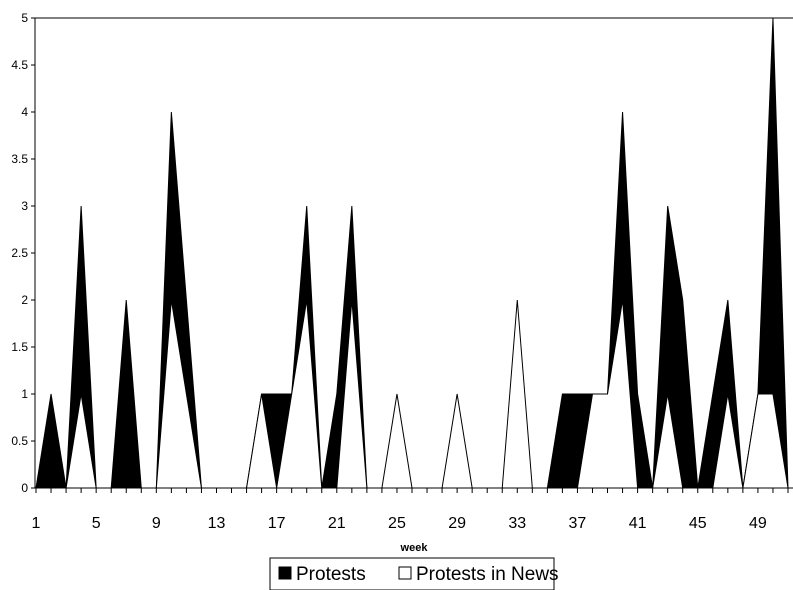 The image size is (793, 590). I want to click on y-tick-label: 0.5, so click(19, 441).